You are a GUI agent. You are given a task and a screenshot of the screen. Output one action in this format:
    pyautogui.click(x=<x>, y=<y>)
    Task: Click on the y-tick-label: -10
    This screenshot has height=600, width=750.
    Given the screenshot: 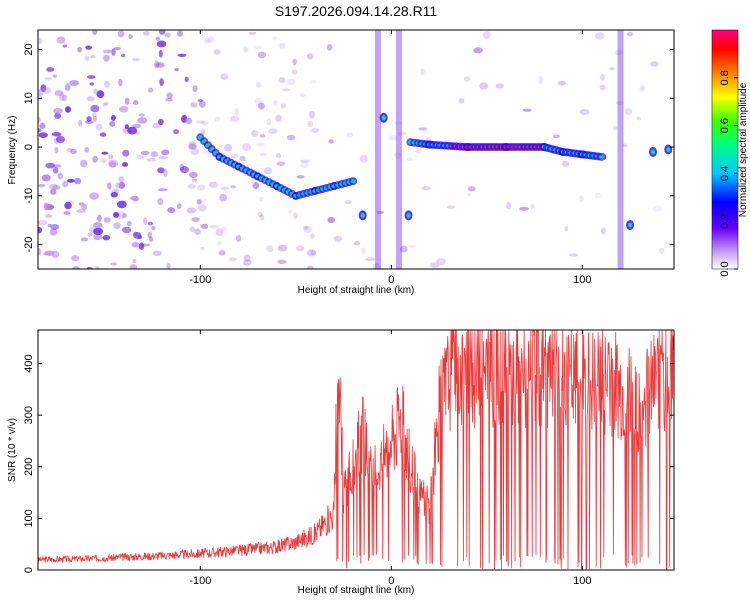 What is the action you would take?
    pyautogui.click(x=29, y=196)
    